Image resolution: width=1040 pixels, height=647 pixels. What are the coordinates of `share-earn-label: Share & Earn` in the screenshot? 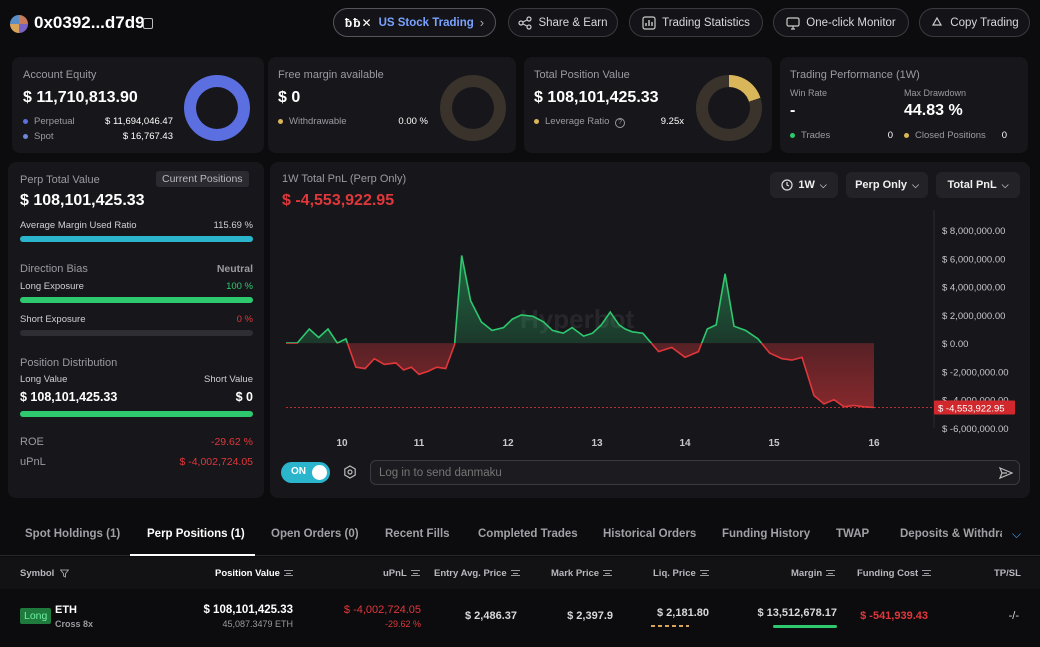 It's located at (573, 22).